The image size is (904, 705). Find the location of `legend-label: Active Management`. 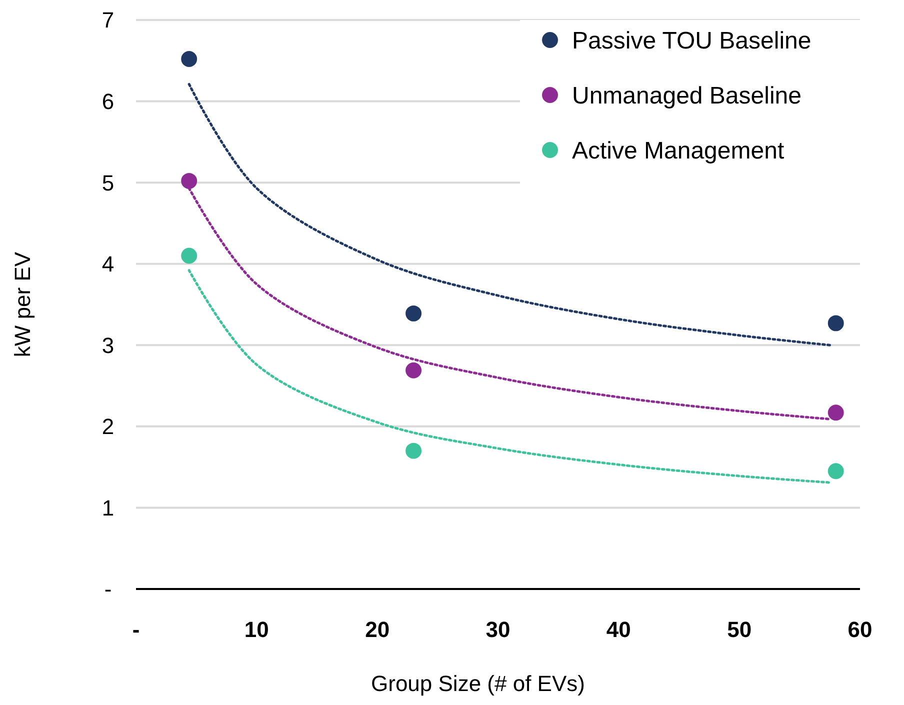

legend-label: Active Management is located at coordinates (678, 150).